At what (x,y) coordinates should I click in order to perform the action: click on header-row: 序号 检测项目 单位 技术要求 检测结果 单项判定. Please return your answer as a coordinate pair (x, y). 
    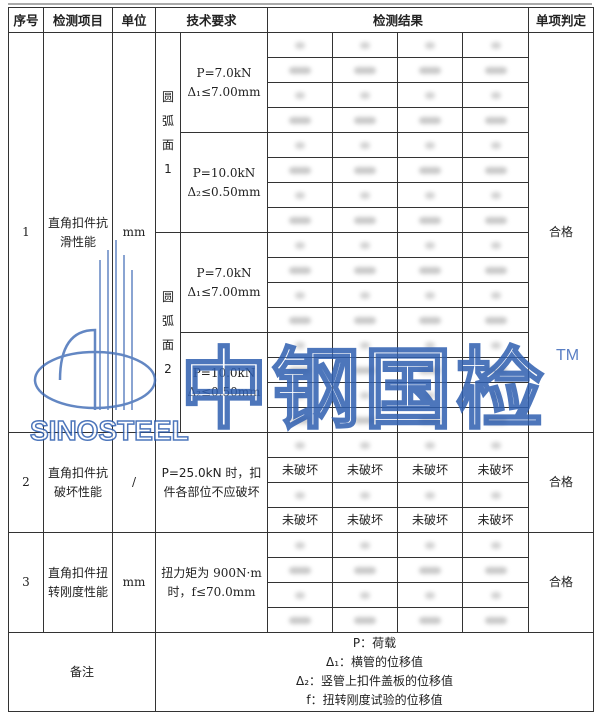
    Looking at the image, I should click on (301, 20).